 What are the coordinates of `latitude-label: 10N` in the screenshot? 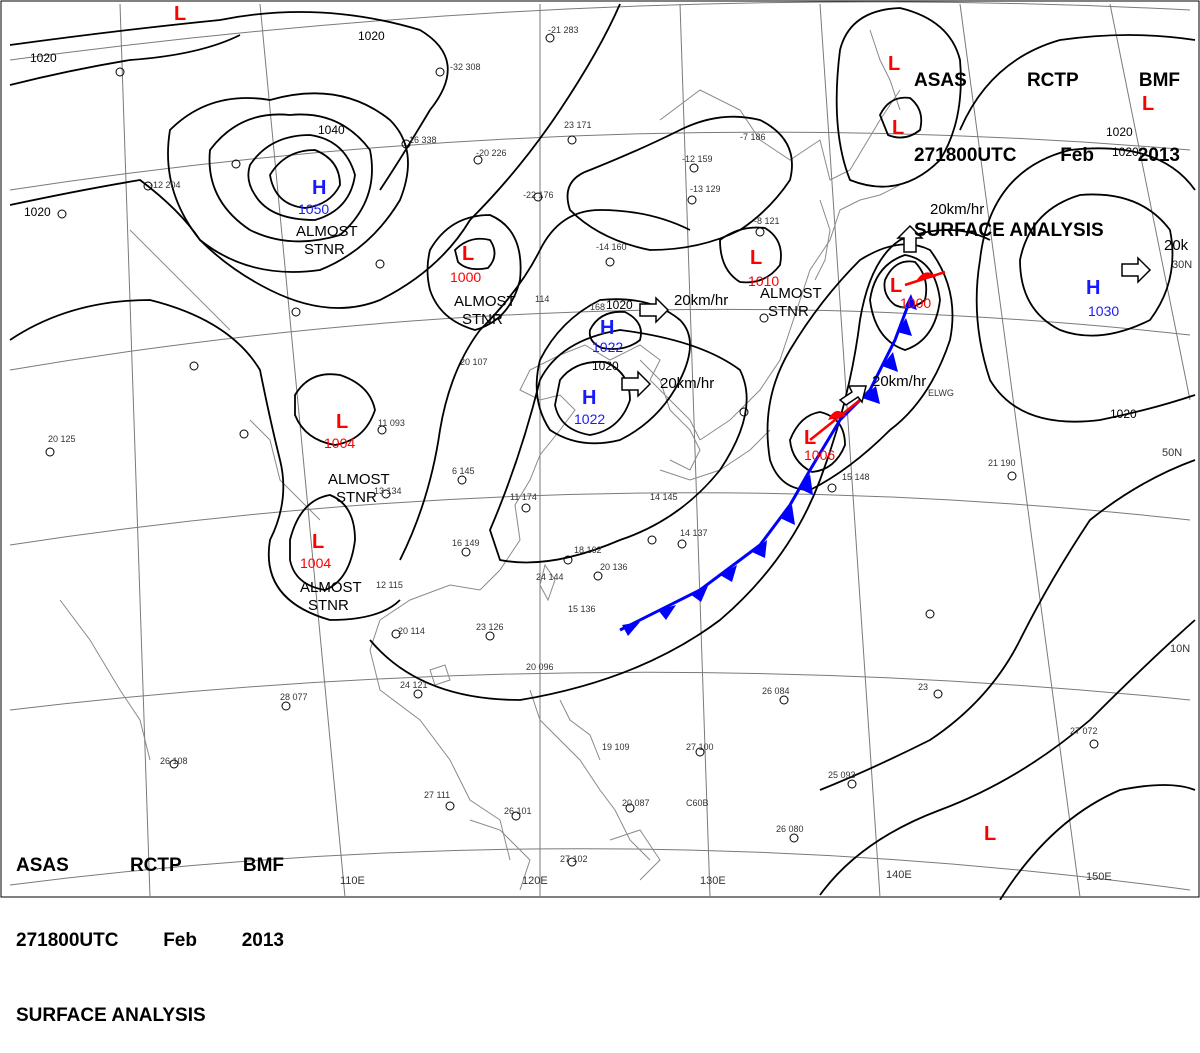 It's located at (1180, 649).